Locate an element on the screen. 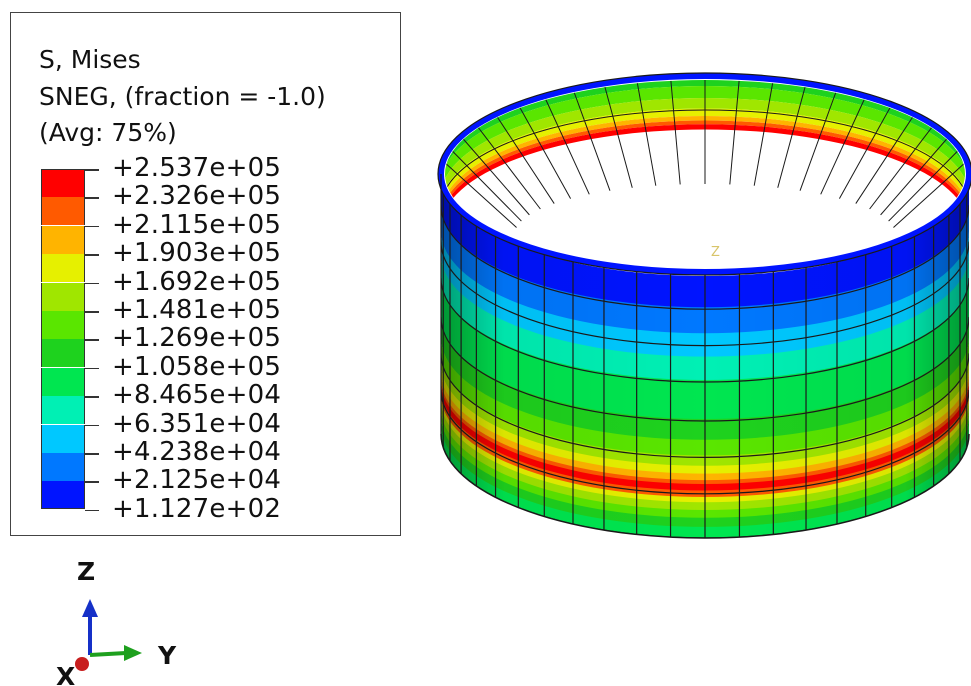  y-axis-arrow is located at coordinates (115, 653).